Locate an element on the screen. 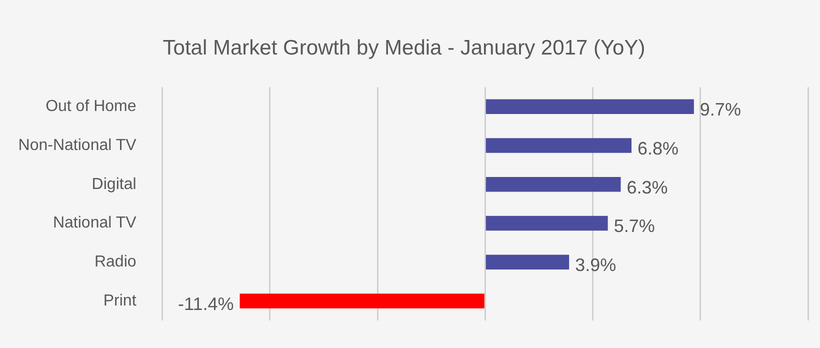 The image size is (820, 348). data-label: 3.9% is located at coordinates (595, 265).